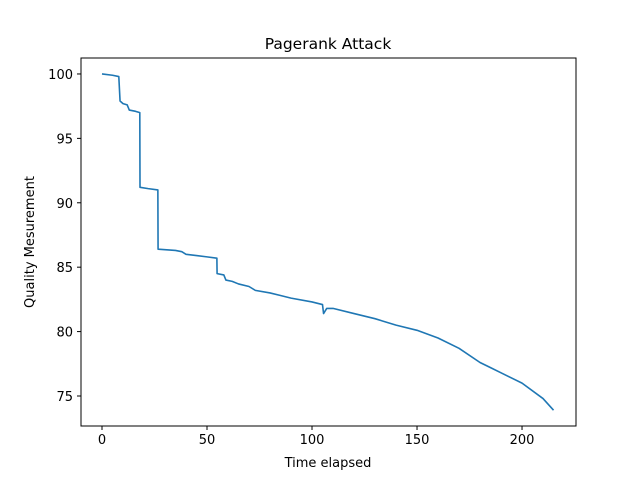 Image resolution: width=640 pixels, height=484 pixels. Describe the element at coordinates (64, 268) in the screenshot. I see `y-tick-label: 85` at that location.